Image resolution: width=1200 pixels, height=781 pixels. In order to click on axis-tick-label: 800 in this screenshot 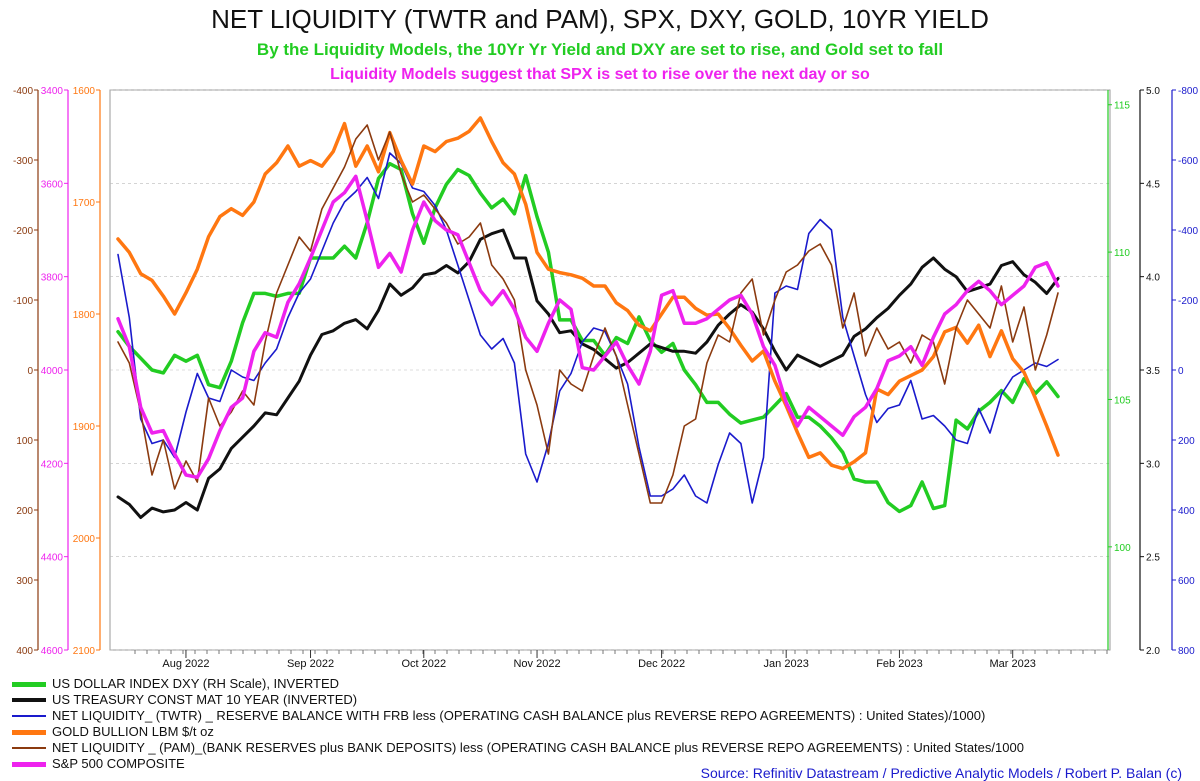, I will do `click(1186, 651)`.